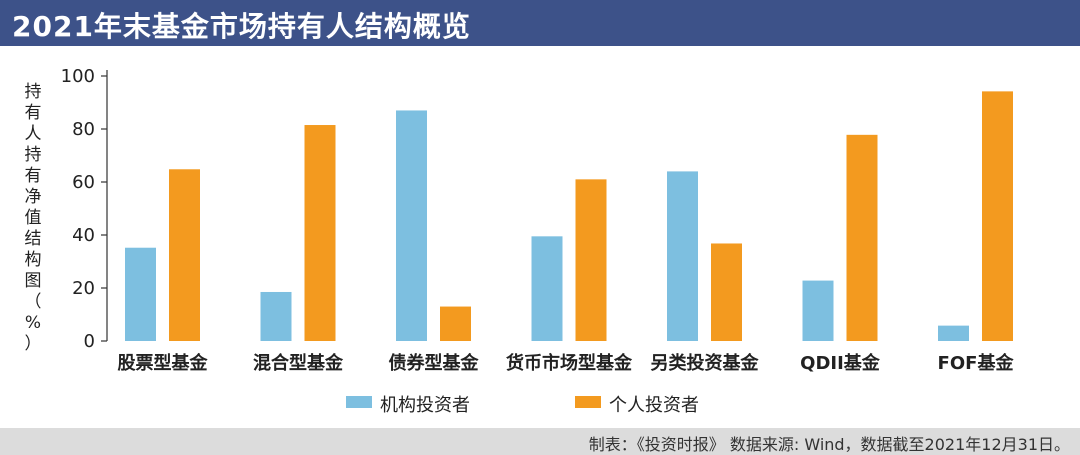 Image resolution: width=1080 pixels, height=455 pixels. What do you see at coordinates (89, 341) in the screenshot?
I see `y-tick-label: 0` at bounding box center [89, 341].